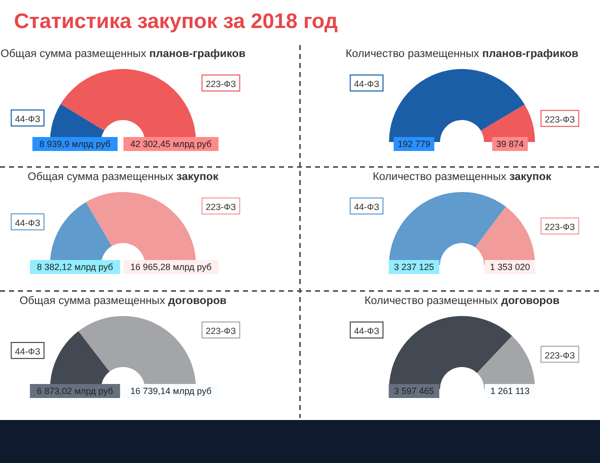  What do you see at coordinates (75, 391) in the screenshot?
I see `data-label: 6 873,02 млрд руб` at bounding box center [75, 391].